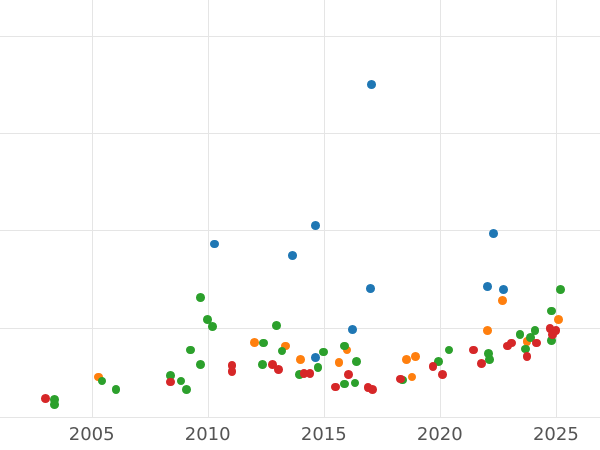 The image size is (600, 450). I want to click on x-axis-tick-labels: 2005 2010 2015 2020 2025, so click(300, 433).